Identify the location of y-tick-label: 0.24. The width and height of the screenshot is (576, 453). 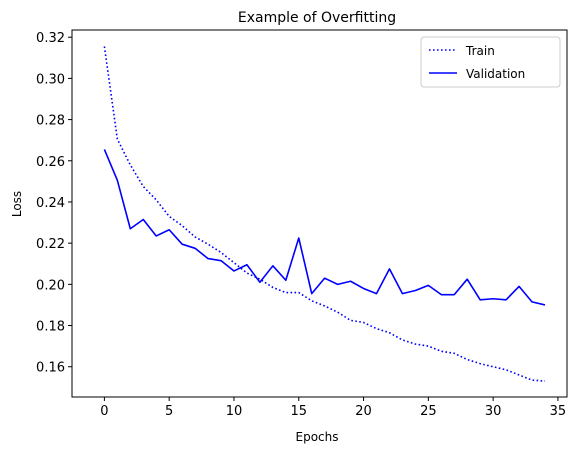
(50, 203).